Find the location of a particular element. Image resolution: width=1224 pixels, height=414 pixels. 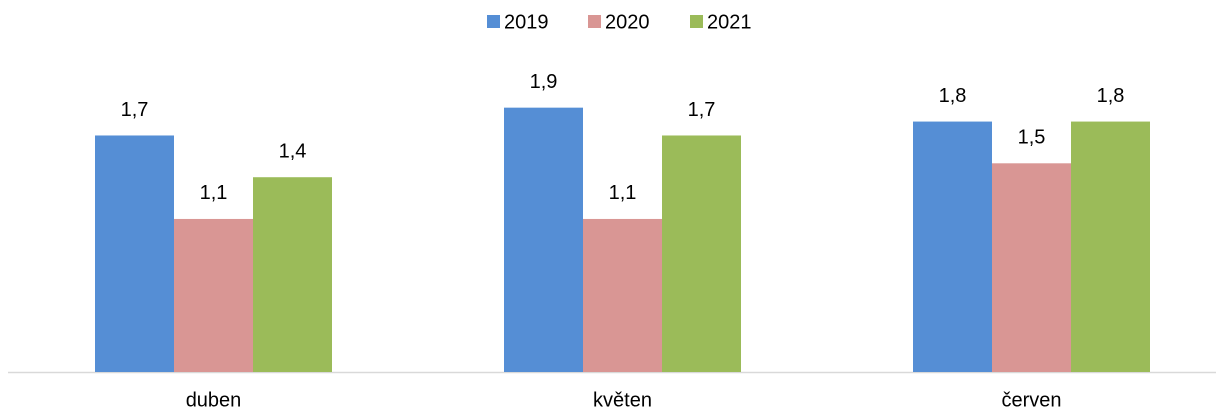

x-tick-label: červen is located at coordinates (1031, 400).